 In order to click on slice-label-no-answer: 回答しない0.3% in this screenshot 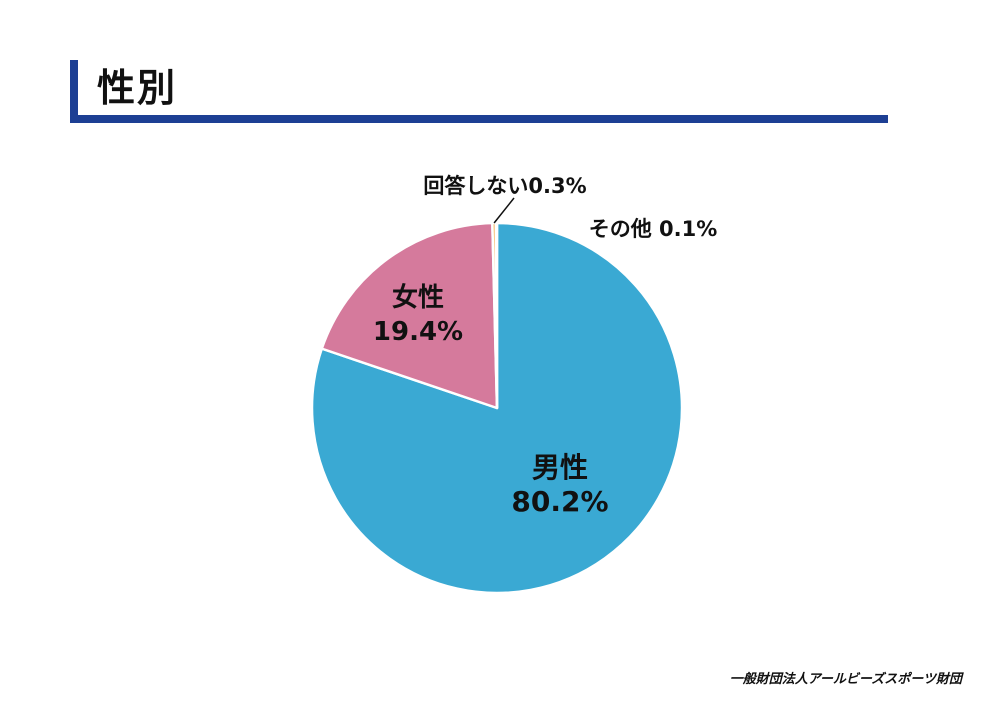, I will do `click(504, 186)`.